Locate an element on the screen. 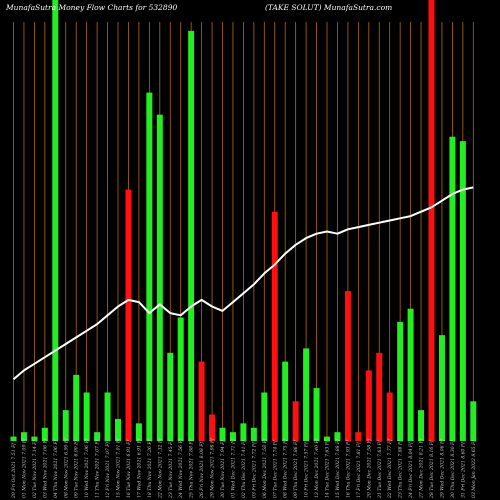  x-tick-label: 09 Tue Nov 2021 6.90 Ff is located at coordinates (77, 468).